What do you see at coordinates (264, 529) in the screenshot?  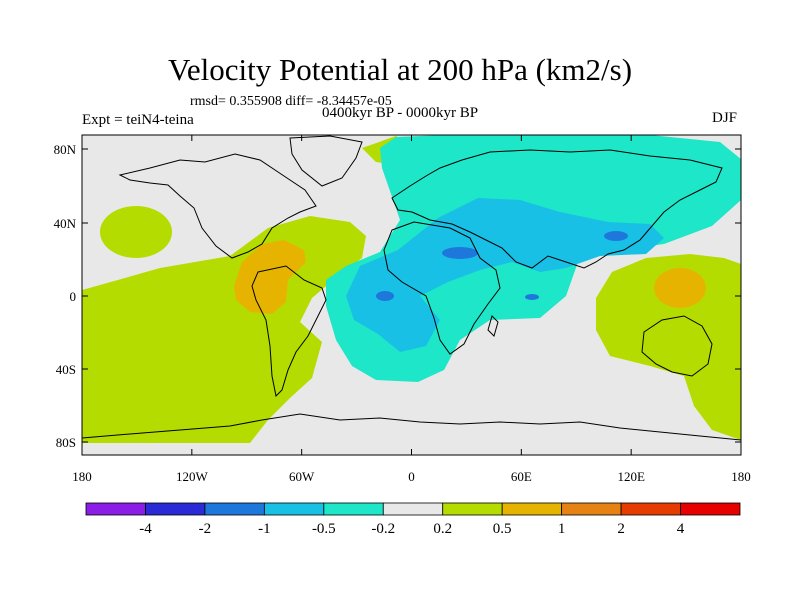 I see `colorbar-label: -1` at bounding box center [264, 529].